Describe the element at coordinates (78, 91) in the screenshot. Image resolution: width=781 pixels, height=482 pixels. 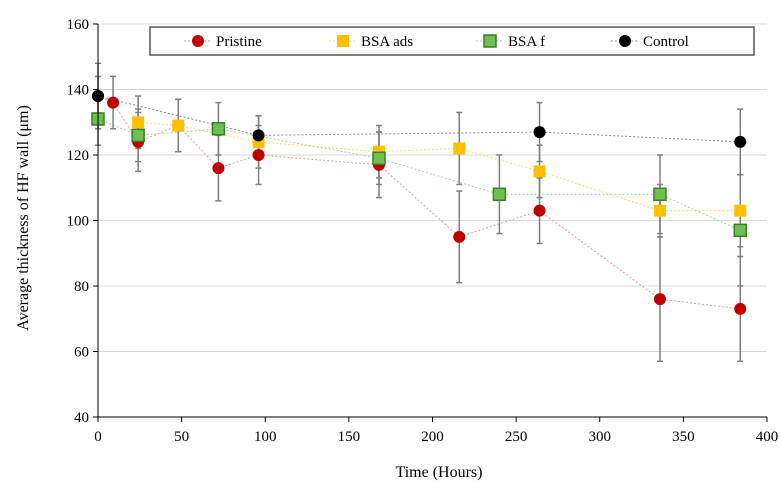
I see `y-tick-label: 140` at that location.